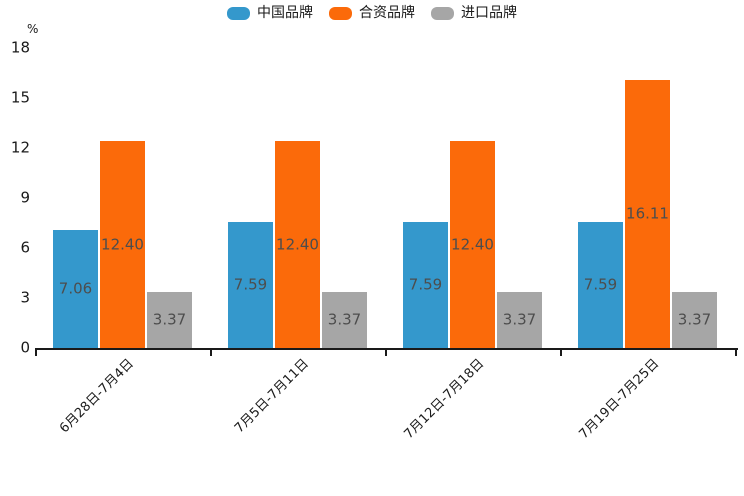 The image size is (744, 496). I want to click on legend-label-joint-venture-brand: 合资品牌, so click(387, 13).